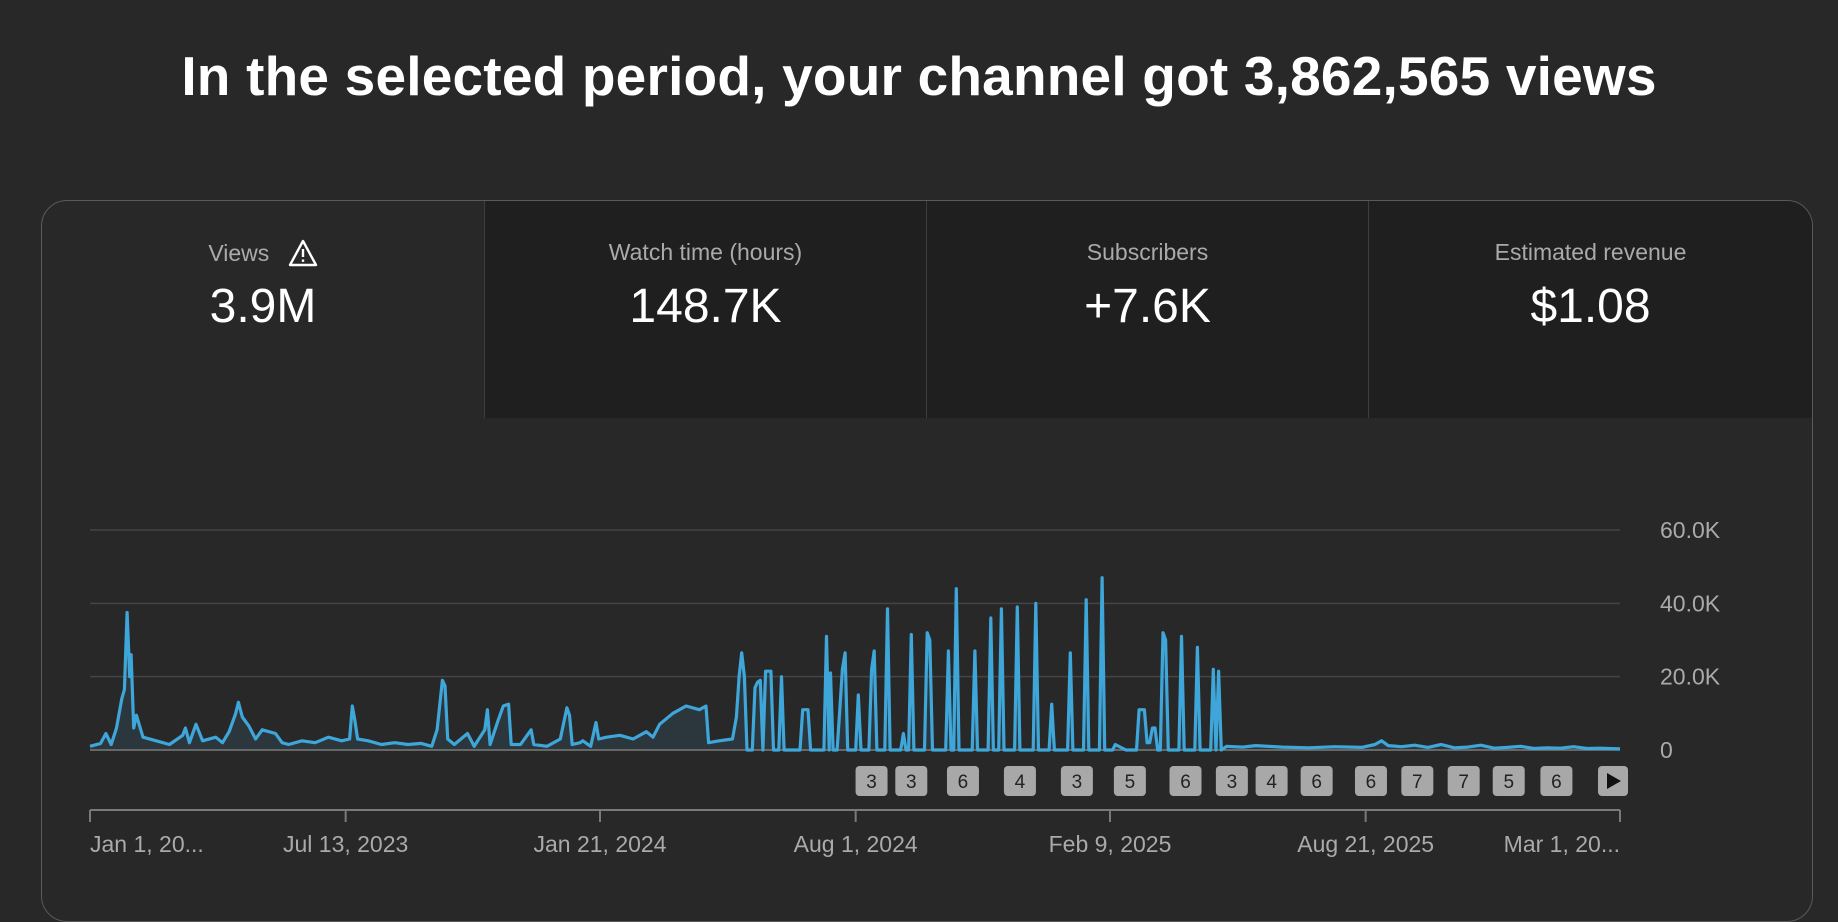  Describe the element at coordinates (1690, 530) in the screenshot. I see `y-tick-label: 60.0K` at that location.